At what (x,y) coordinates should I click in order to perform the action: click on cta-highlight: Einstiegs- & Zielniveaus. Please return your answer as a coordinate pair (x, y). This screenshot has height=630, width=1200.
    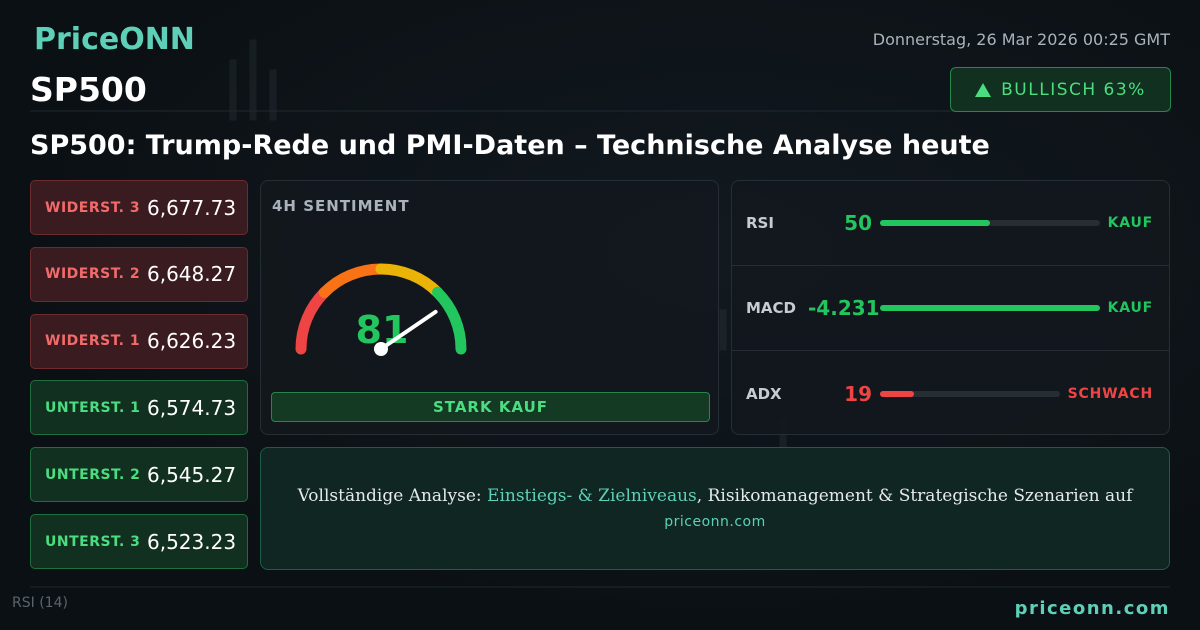
    Looking at the image, I should click on (592, 496).